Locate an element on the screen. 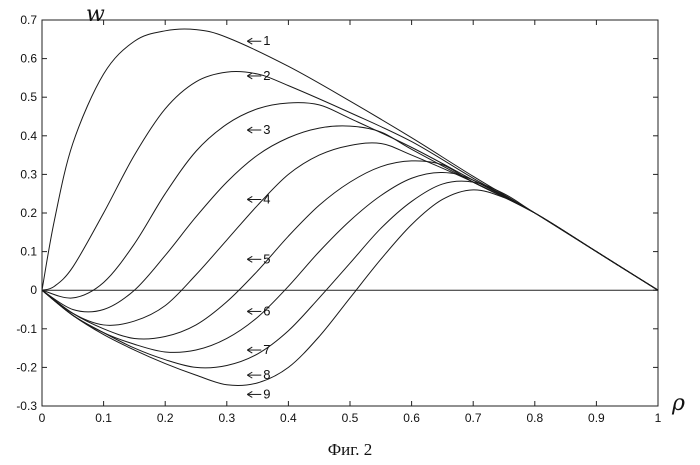  curve-label-5: 5 is located at coordinates (266, 258).